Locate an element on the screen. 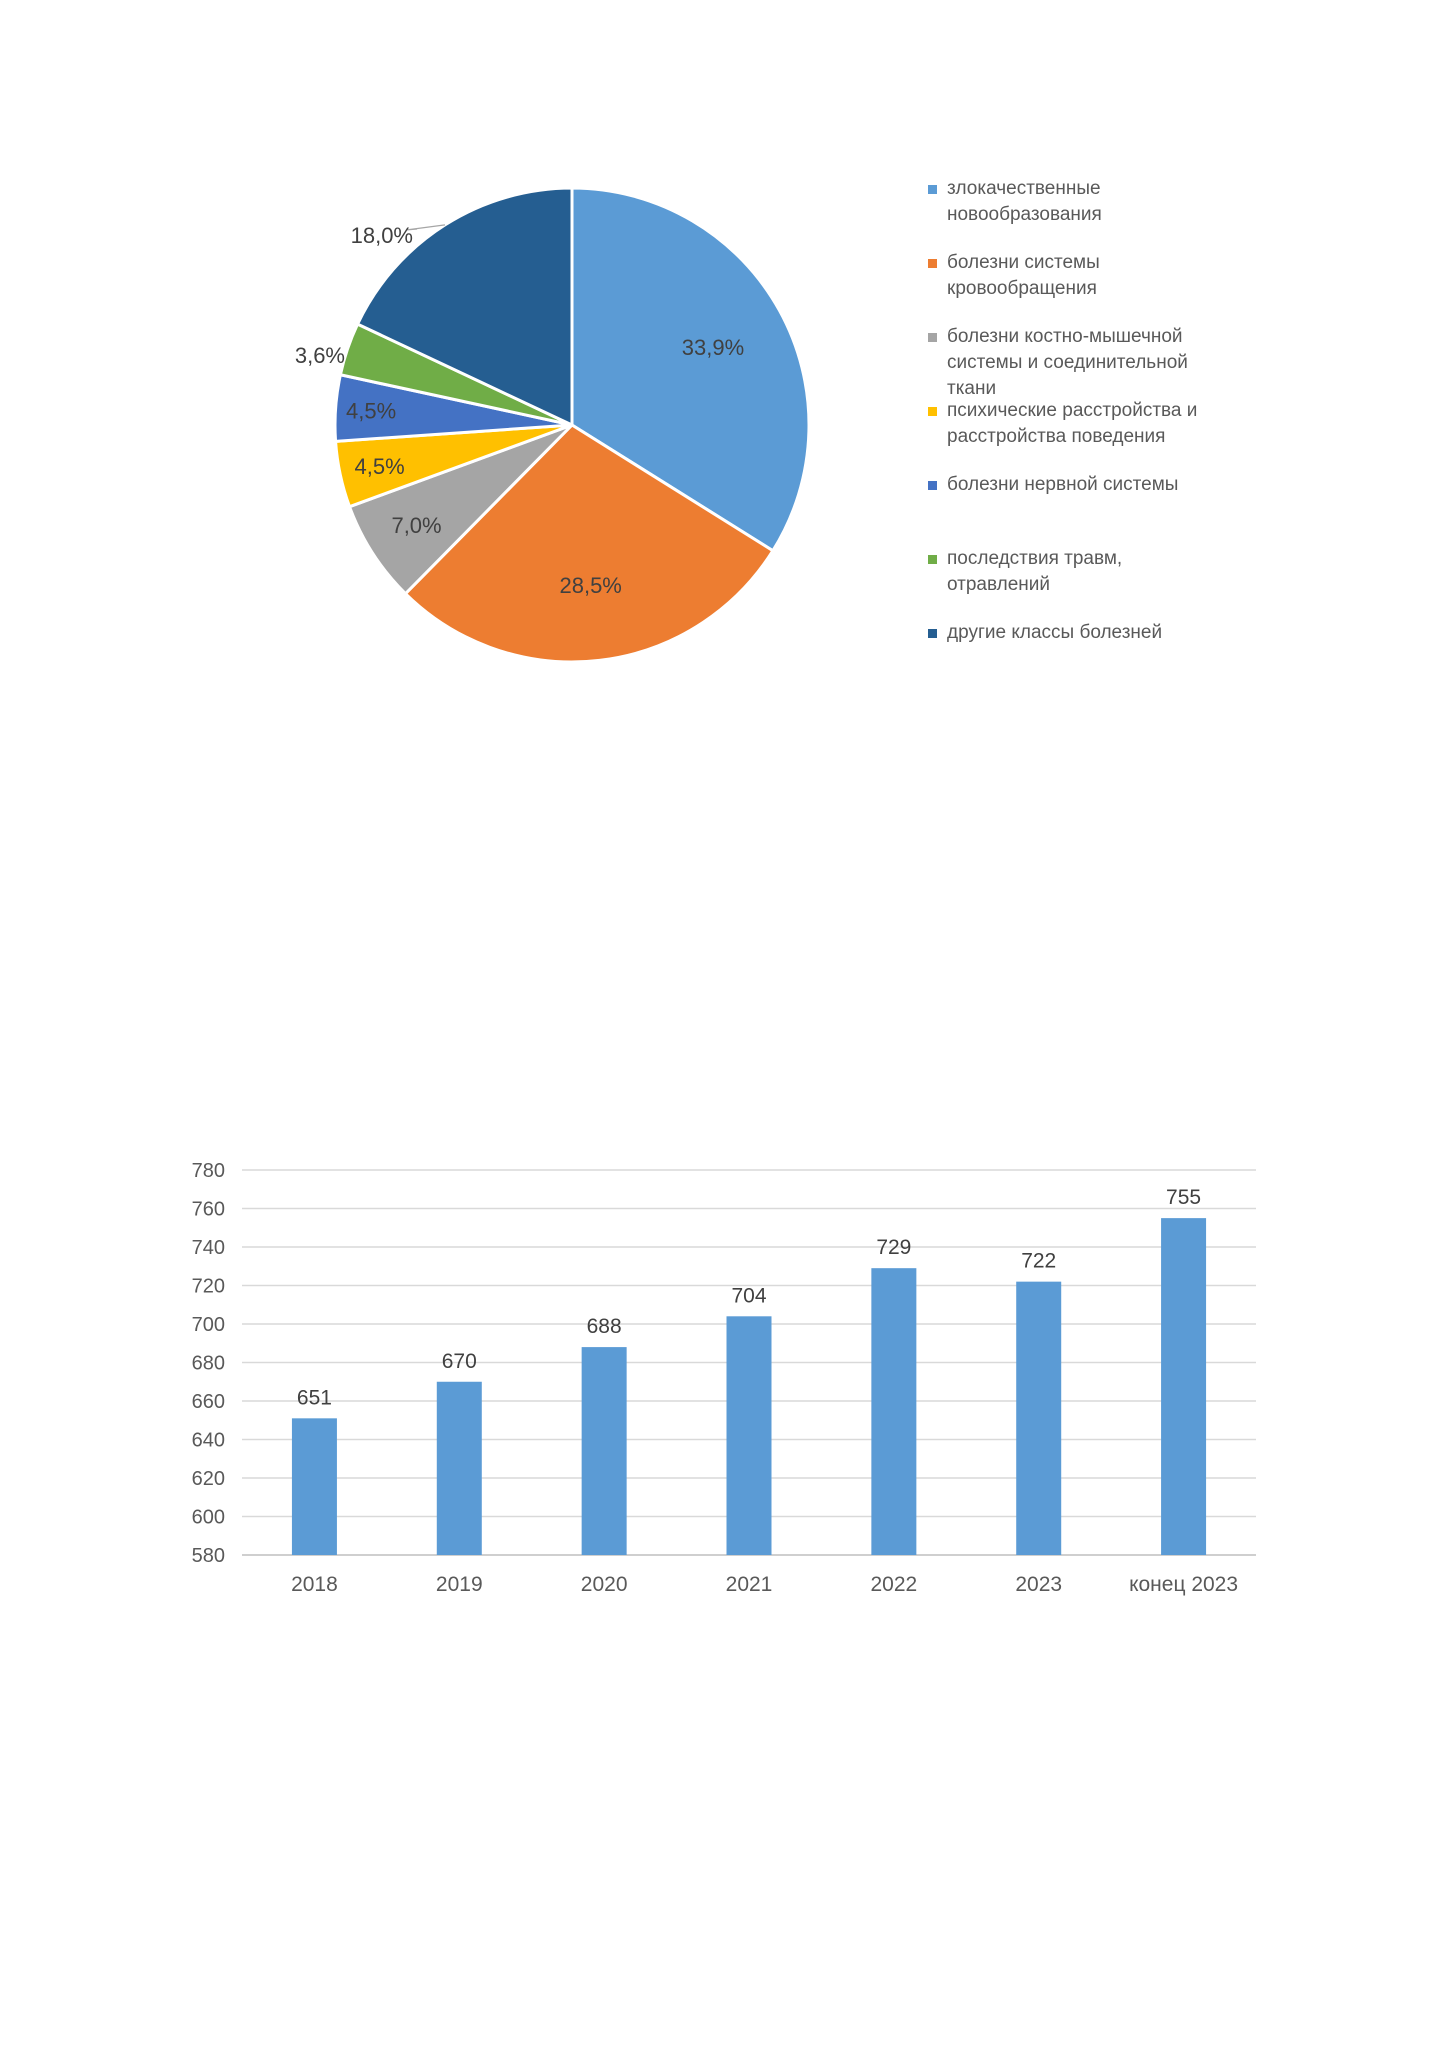 This screenshot has height=2050, width=1448. legend-item: болезни нервной системы is located at coordinates (1053, 485).